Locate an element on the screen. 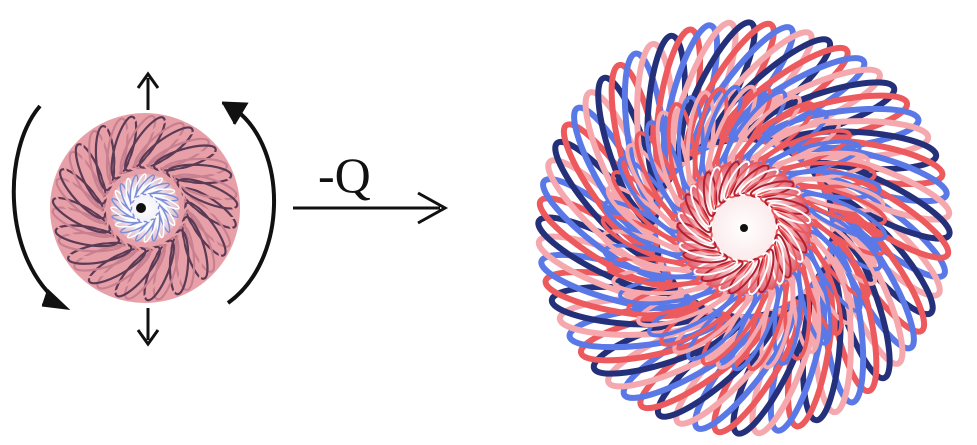  right-arrow-icon is located at coordinates (371, 208).